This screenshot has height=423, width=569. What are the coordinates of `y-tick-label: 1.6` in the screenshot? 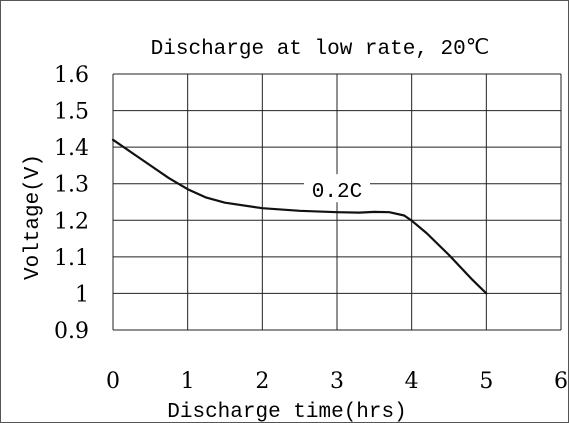 It's located at (71, 75).